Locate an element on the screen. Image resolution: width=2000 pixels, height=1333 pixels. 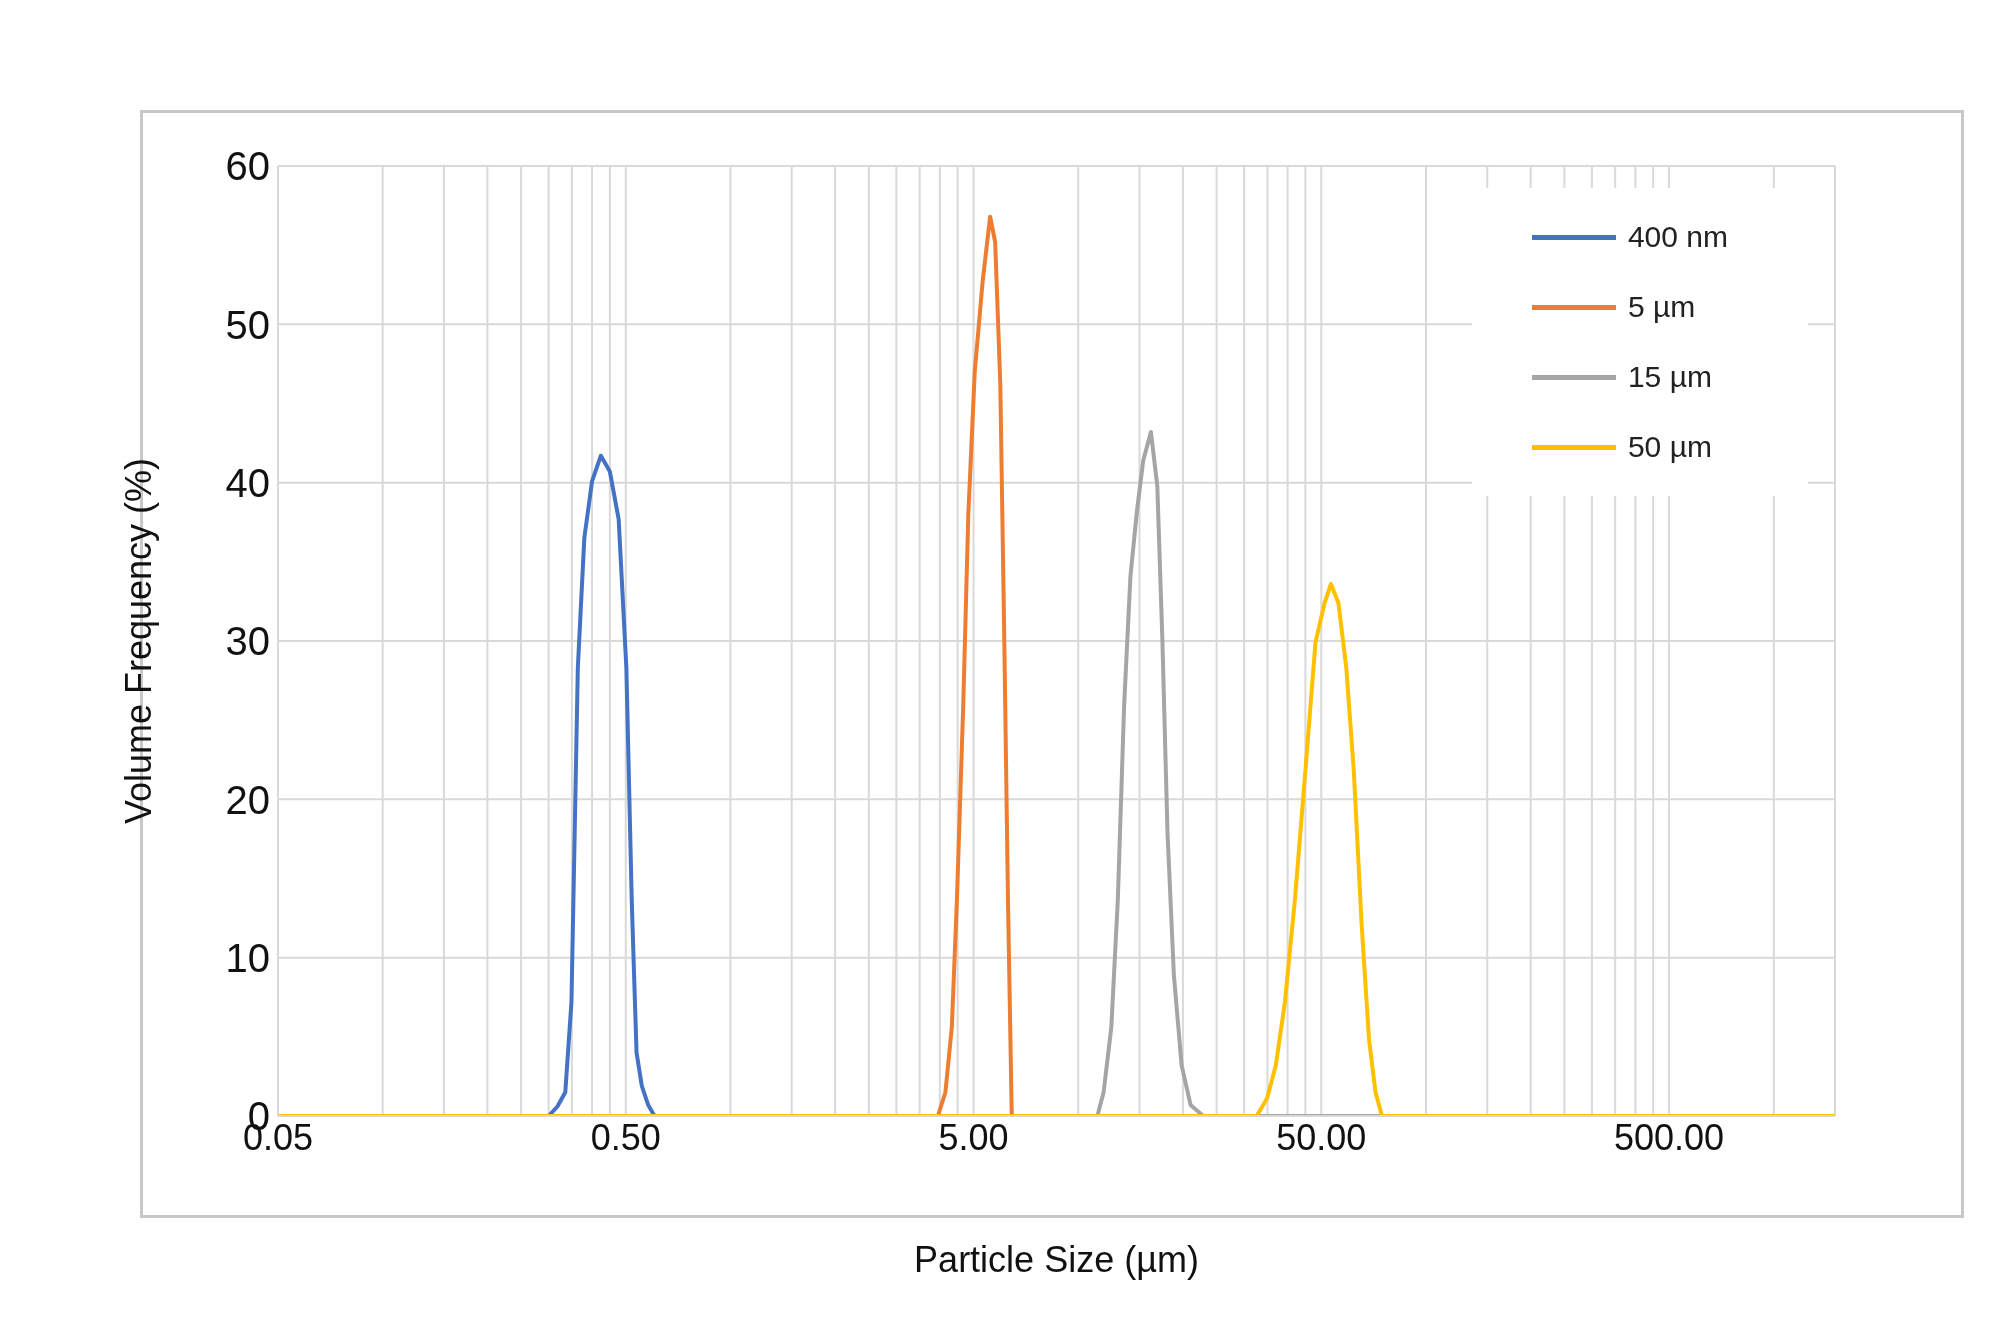
y-tick-label: 50 is located at coordinates (247, 324).